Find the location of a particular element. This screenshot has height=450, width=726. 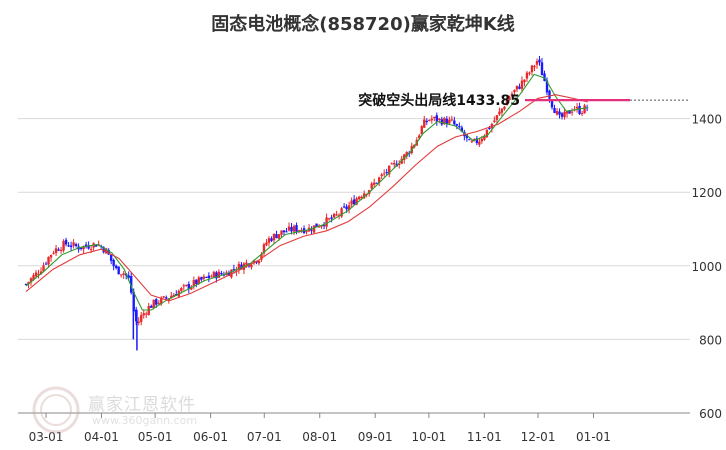

x-tick-label: 07-01 is located at coordinates (264, 437).